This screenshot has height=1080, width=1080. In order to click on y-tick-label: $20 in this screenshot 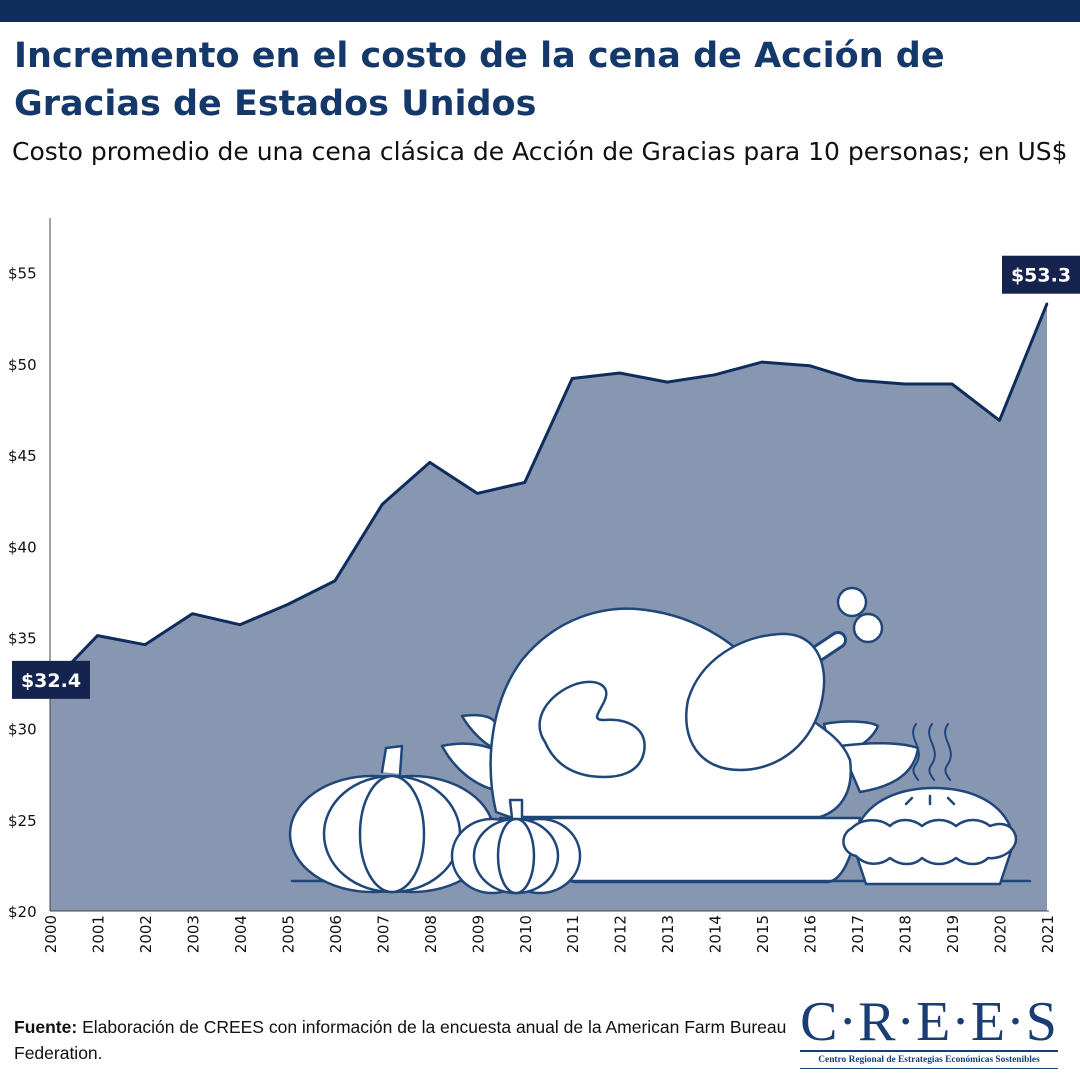, I will do `click(22, 912)`.